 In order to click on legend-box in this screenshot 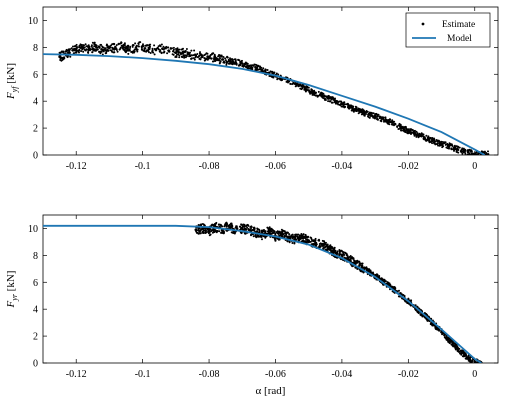, I will do `click(448, 30)`.